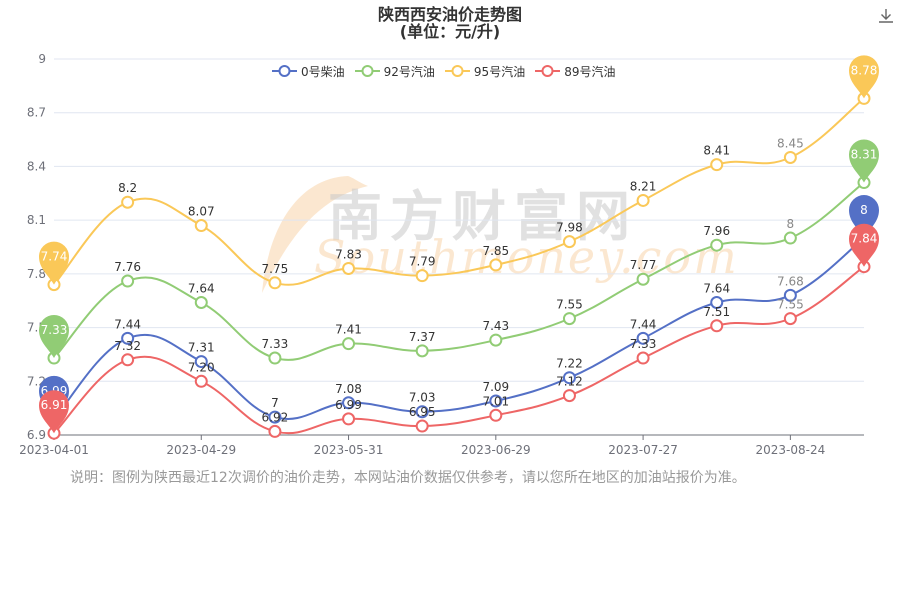 This screenshot has height=600, width=900. Describe the element at coordinates (496, 450) in the screenshot. I see `x-tick-label: 2023-06-29` at that location.